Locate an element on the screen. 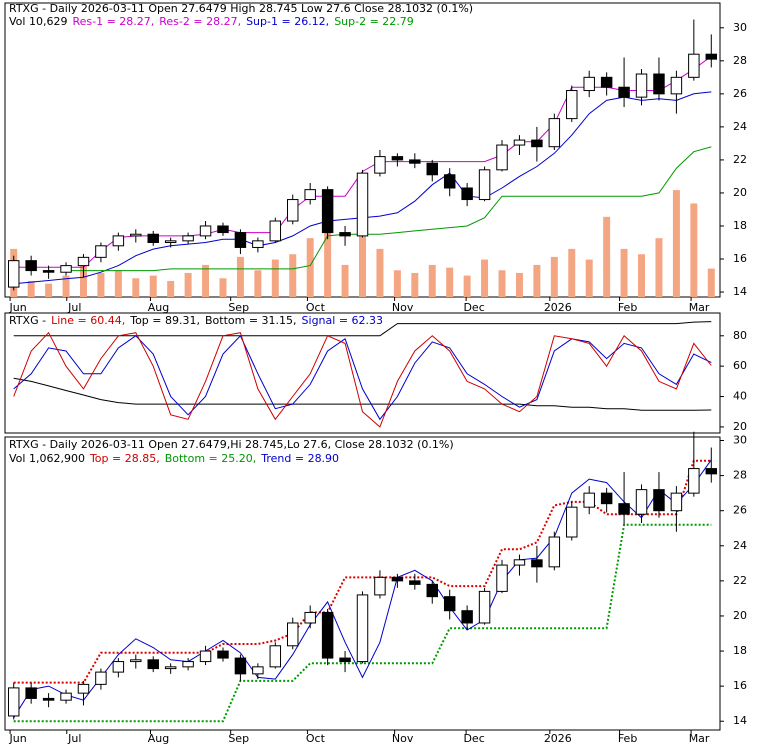  legend-entry: Sup-2 = 22.79 is located at coordinates (374, 21).